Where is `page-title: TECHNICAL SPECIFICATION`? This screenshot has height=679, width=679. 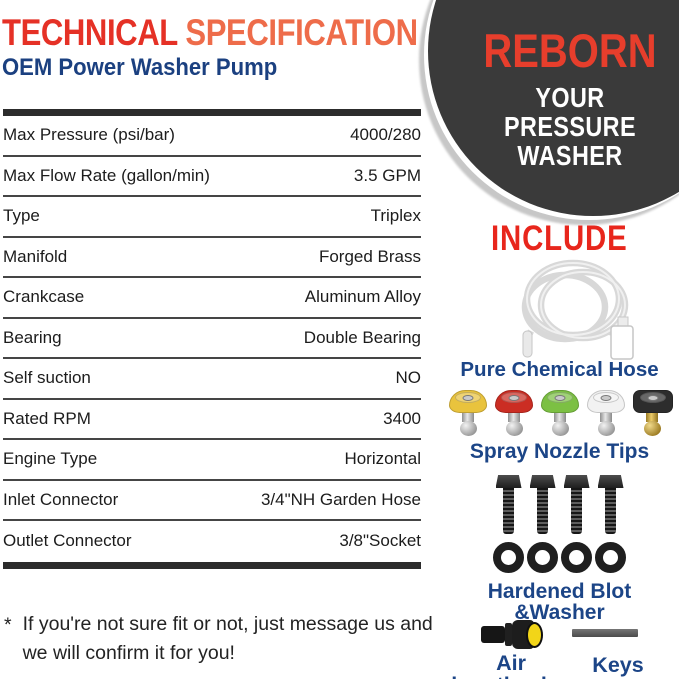 page-title: TECHNICAL SPECIFICATION is located at coordinates (249, 32).